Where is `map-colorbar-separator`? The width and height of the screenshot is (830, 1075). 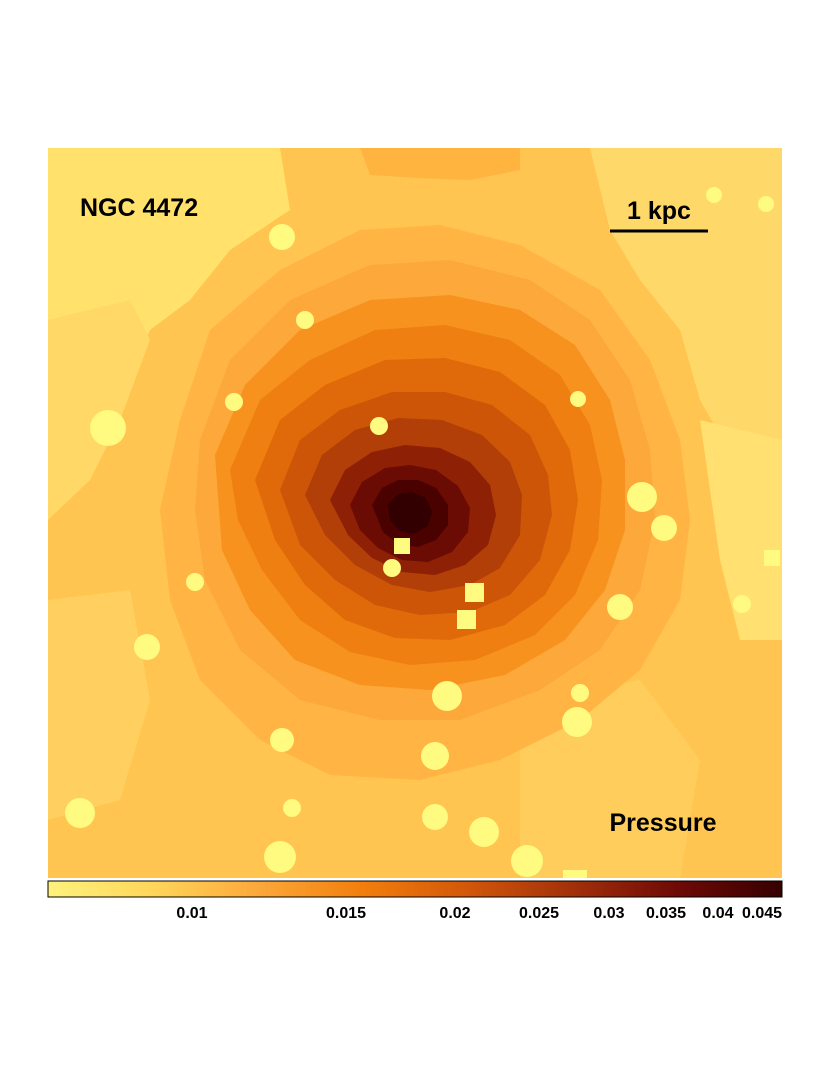 map-colorbar-separator is located at coordinates (415, 879).